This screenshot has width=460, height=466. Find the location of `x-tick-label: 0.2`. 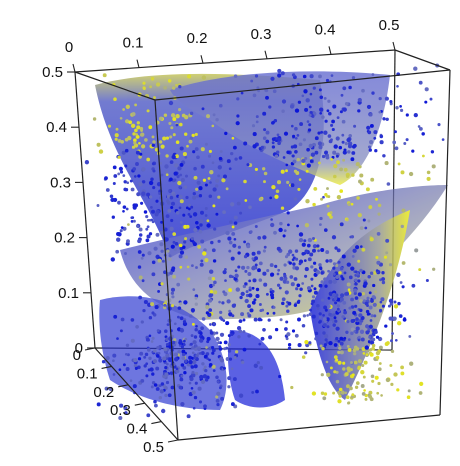

x-tick-label: 0.2 is located at coordinates (197, 38).